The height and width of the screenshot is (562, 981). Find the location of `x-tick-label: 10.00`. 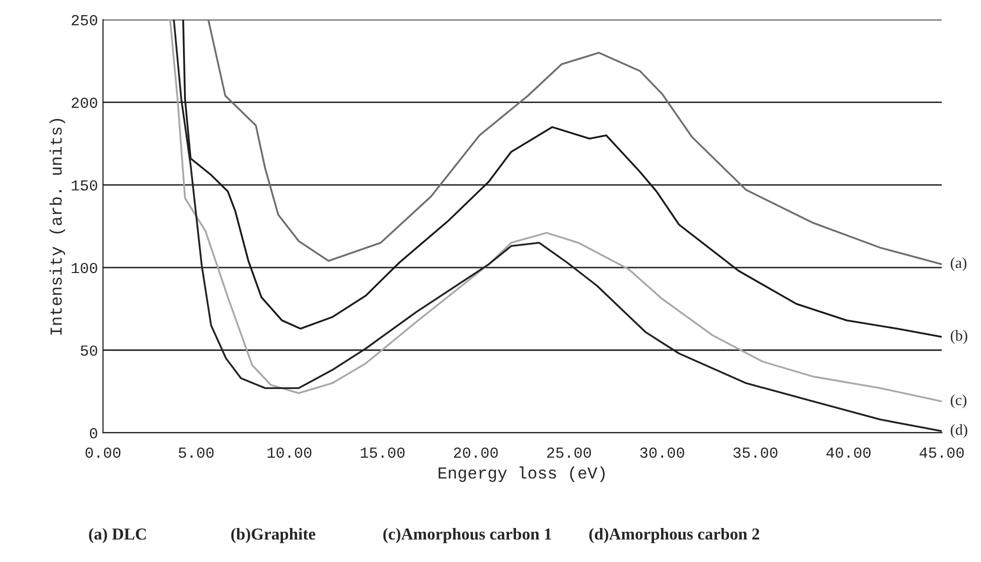

x-tick-label: 10.00 is located at coordinates (290, 452).